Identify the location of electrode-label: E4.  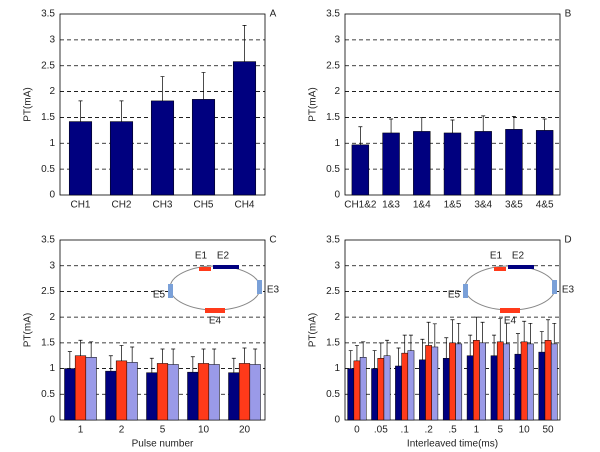
(510, 321).